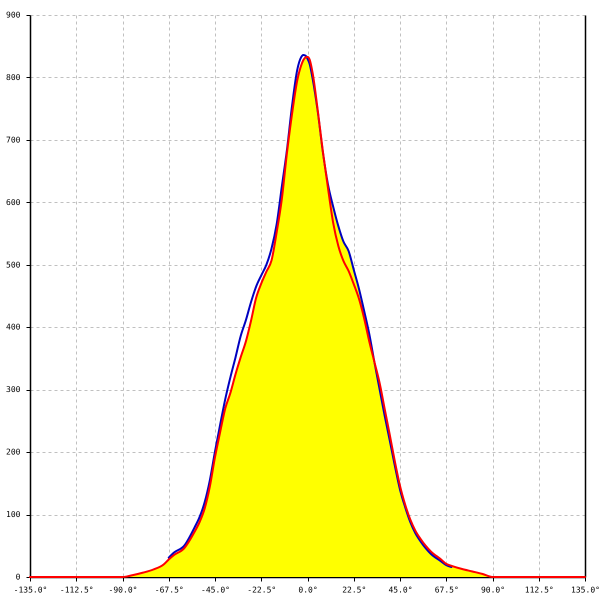 Image resolution: width=600 pixels, height=600 pixels. I want to click on x-tick-label: -135.0°, so click(31, 590).